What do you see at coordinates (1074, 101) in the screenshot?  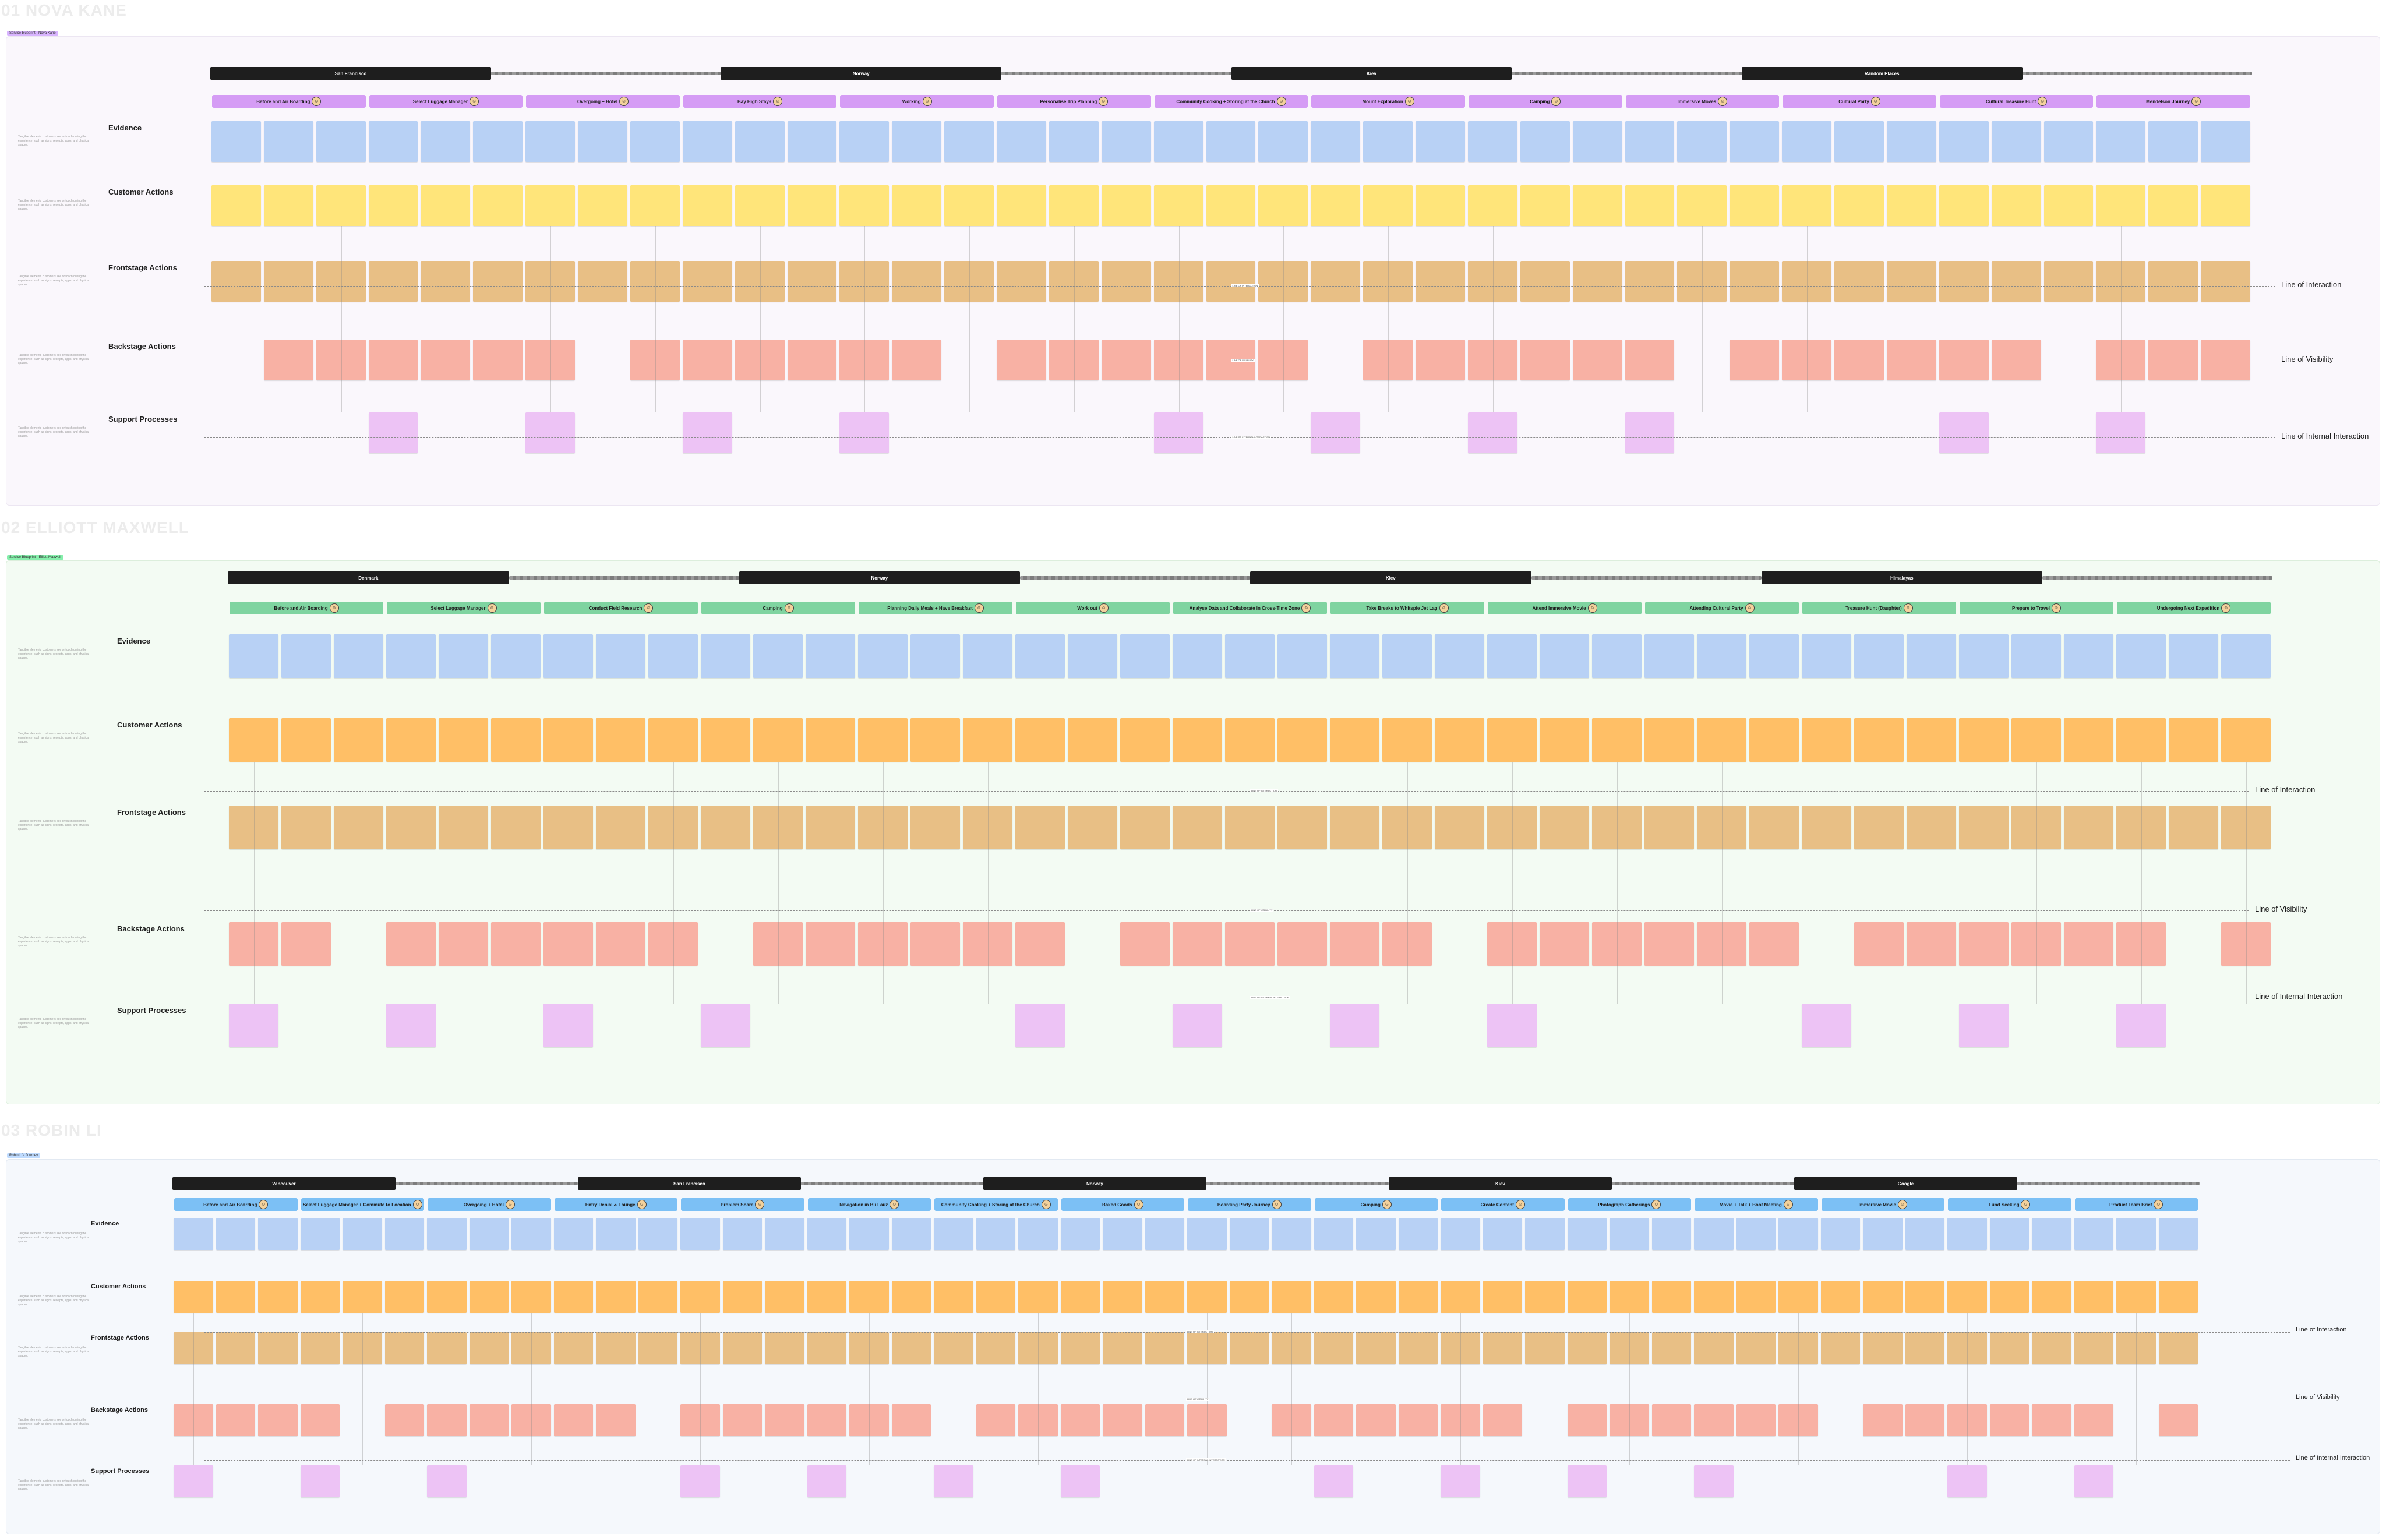 I see `stage-header: Personalise Trip Planning ☺` at bounding box center [1074, 101].